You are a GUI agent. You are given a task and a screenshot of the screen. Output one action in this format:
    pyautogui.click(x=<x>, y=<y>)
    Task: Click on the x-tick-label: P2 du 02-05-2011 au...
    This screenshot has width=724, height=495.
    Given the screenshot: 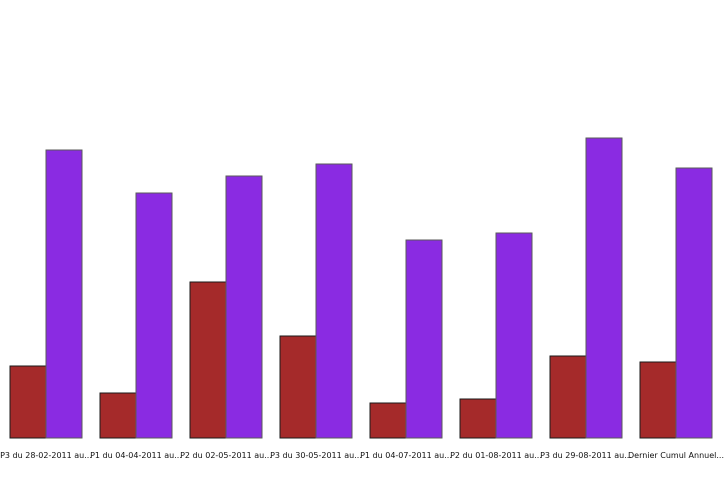 What is the action you would take?
    pyautogui.click(x=226, y=455)
    